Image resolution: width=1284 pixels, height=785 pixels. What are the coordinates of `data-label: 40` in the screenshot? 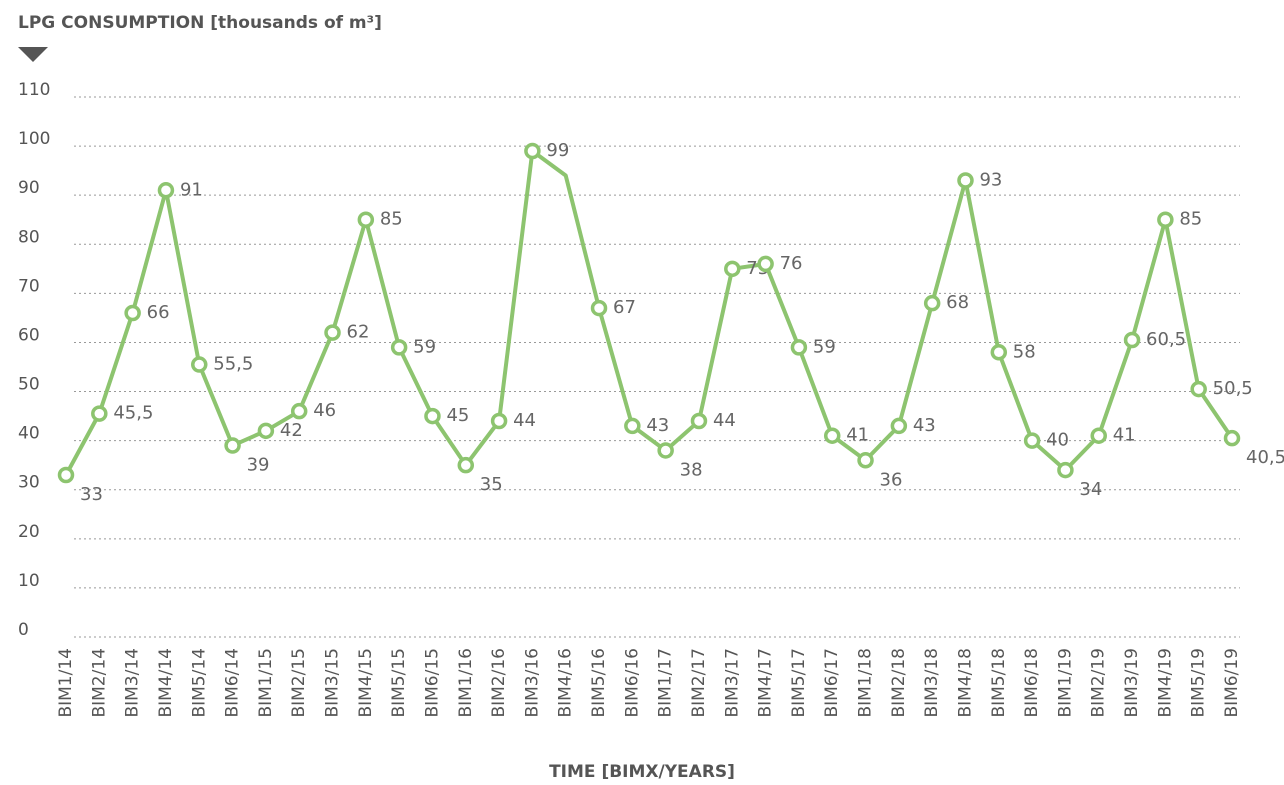 It's located at (1057, 440).